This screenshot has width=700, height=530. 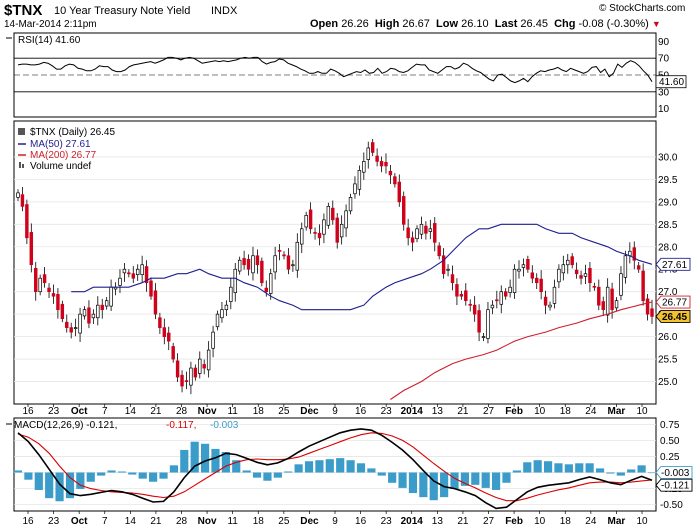 I want to click on rsi-last-label: 41.60, so click(x=671, y=82).